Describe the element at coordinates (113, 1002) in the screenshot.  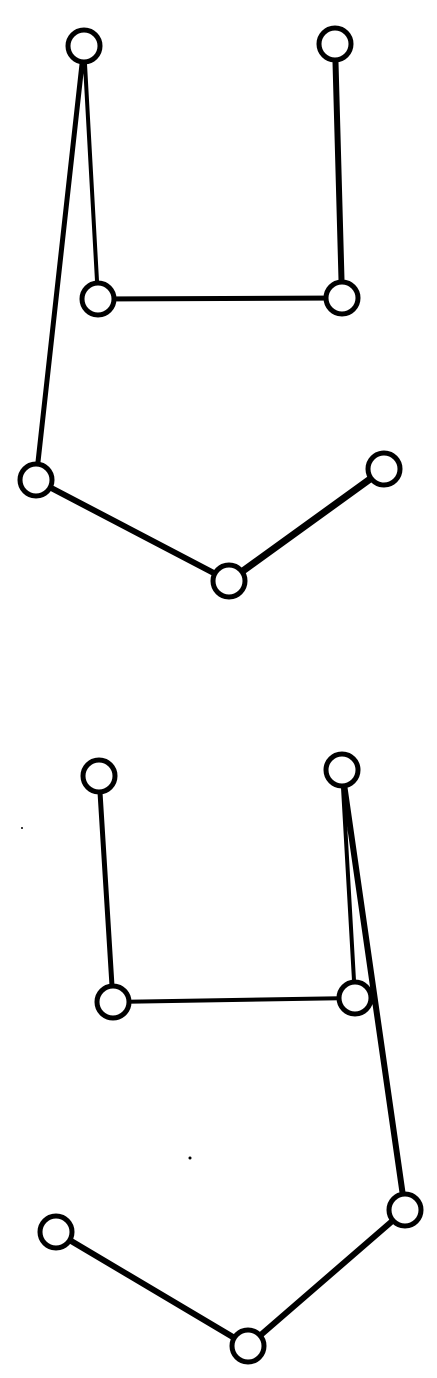
I see `lower-graph-node-c` at that location.